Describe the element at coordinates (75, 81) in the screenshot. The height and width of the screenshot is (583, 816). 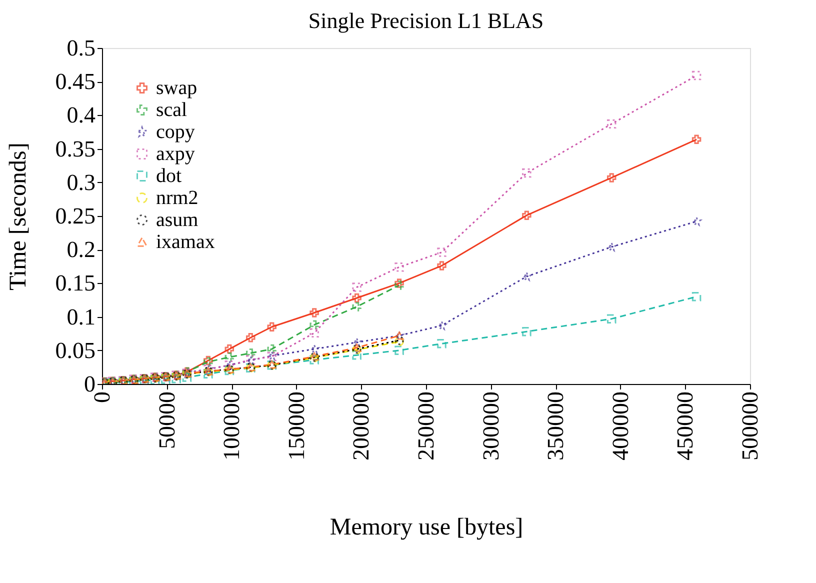
I see `y-tick-label: 0.45` at that location.